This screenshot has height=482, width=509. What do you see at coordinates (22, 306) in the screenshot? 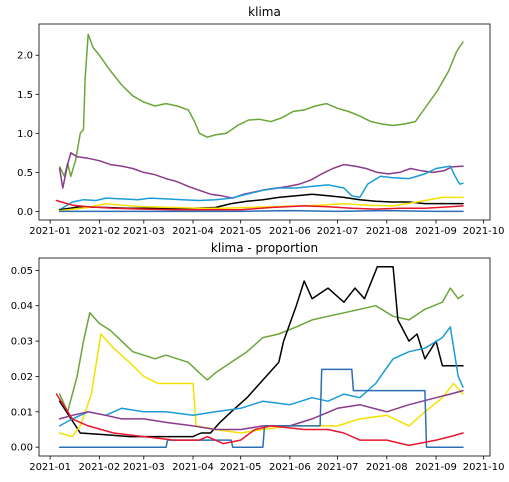
I see `y-tick-label: 0.04` at bounding box center [22, 306].